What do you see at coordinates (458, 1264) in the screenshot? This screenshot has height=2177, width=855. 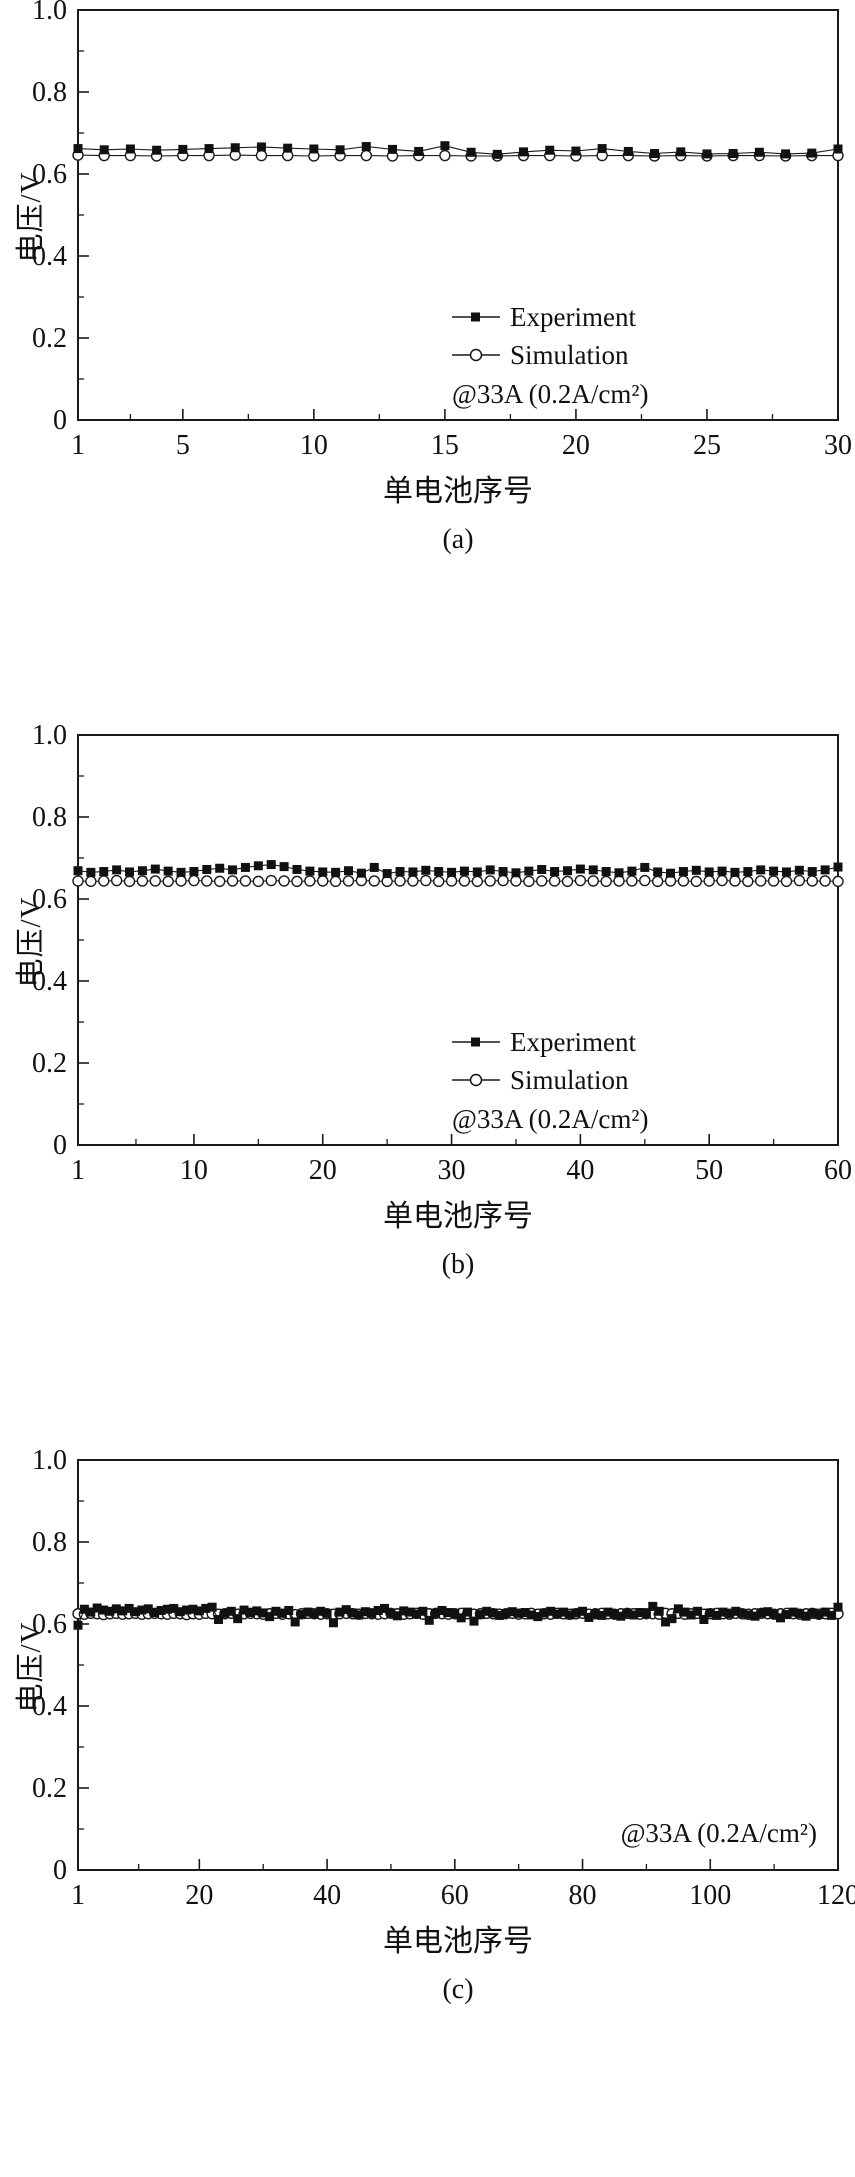 I see `panel-caption-b: (b)` at bounding box center [458, 1264].